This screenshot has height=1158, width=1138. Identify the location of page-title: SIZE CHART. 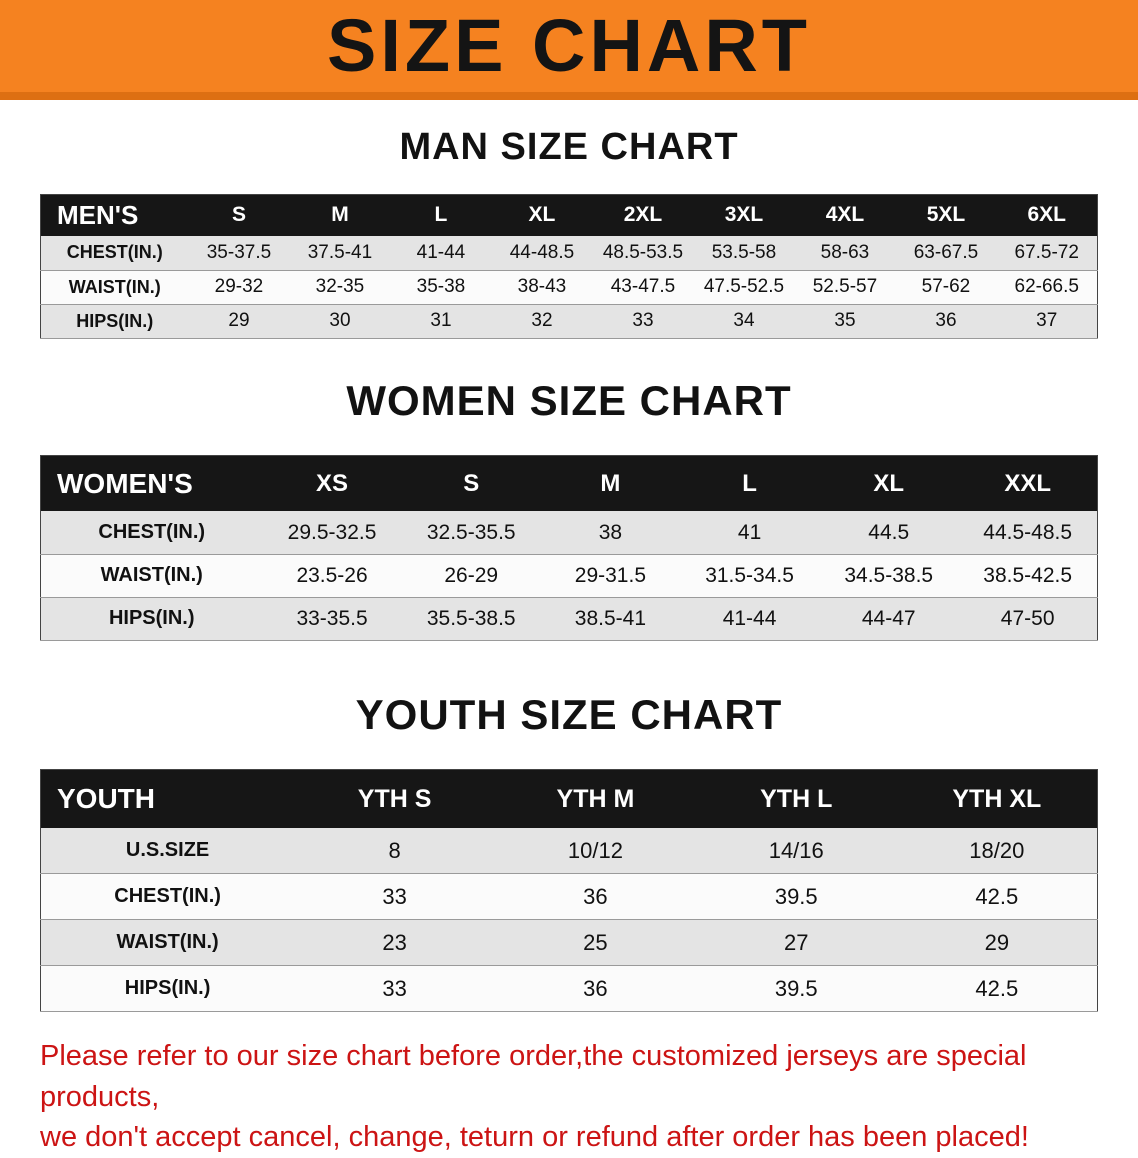
(569, 45).